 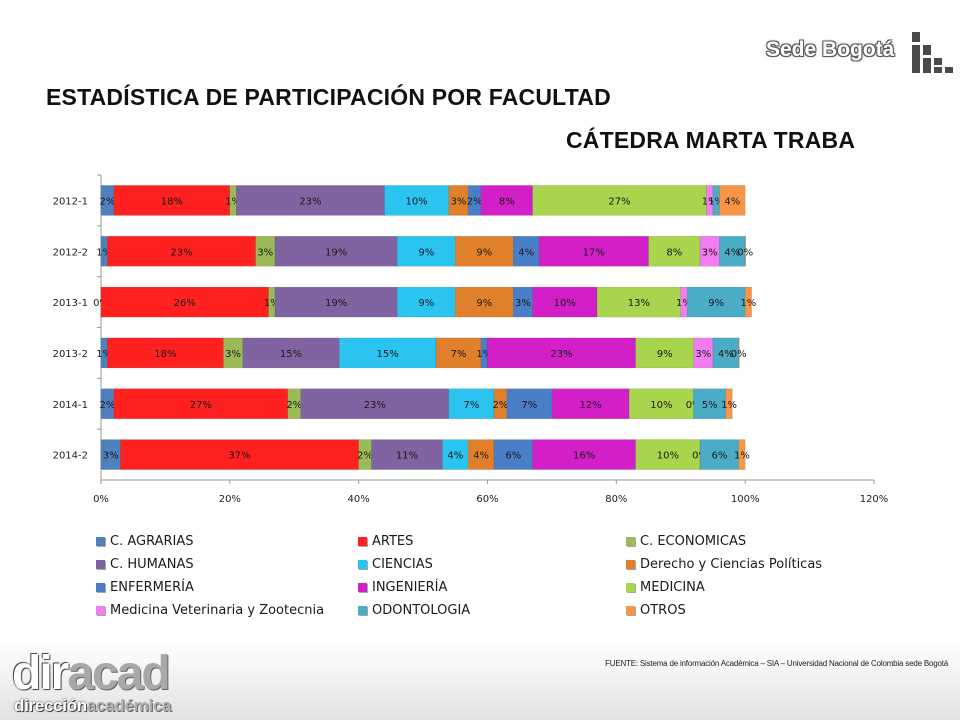 What do you see at coordinates (761, 541) in the screenshot?
I see `legend-item: C. ECONOMICAS` at bounding box center [761, 541].